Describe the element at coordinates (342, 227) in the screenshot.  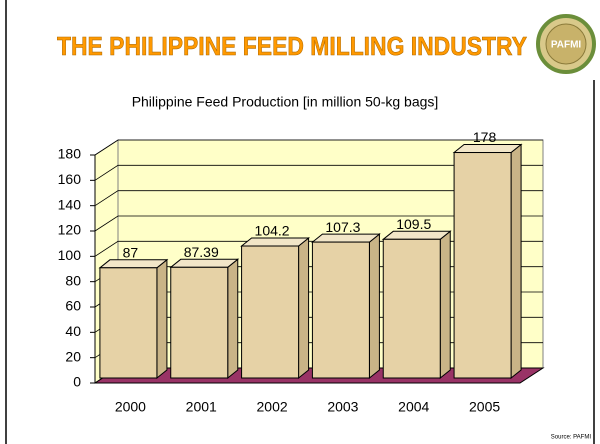
I see `value-label: 107.3` at that location.